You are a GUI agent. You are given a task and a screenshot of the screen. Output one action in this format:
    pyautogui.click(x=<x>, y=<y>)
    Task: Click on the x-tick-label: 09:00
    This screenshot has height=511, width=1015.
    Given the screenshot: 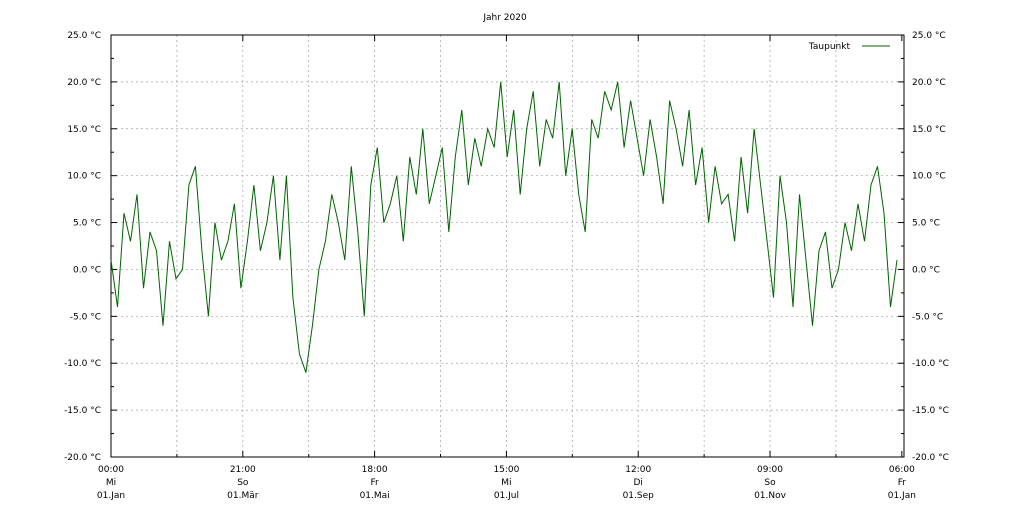 What is the action you would take?
    pyautogui.click(x=770, y=470)
    